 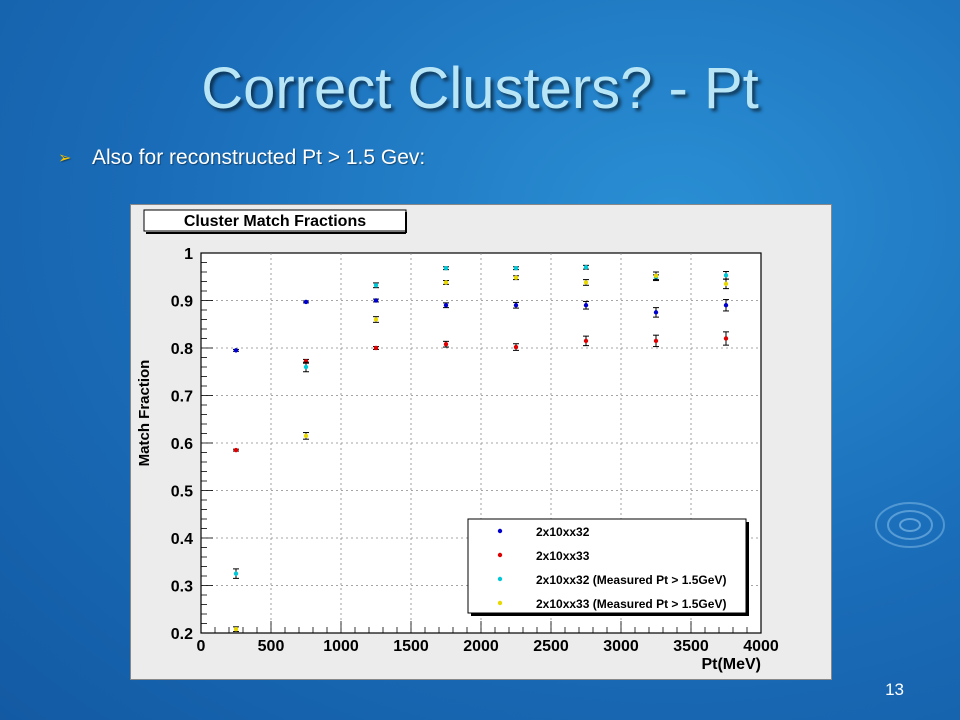 I want to click on slide-title: Correct Clusters? - Pt, so click(x=480, y=88).